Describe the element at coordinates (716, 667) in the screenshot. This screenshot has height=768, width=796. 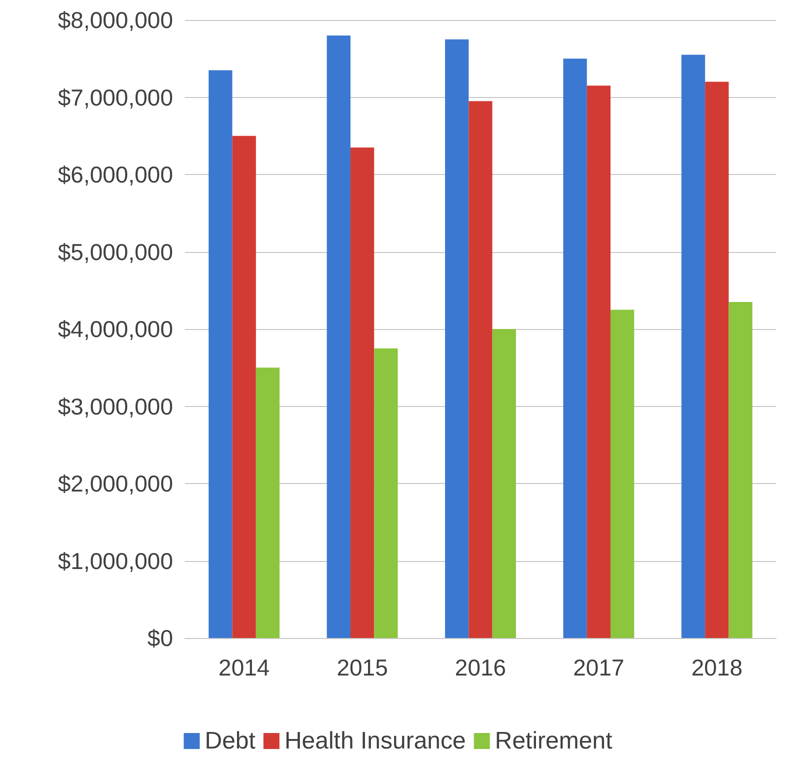
I see `x-tick-label: 2018` at that location.